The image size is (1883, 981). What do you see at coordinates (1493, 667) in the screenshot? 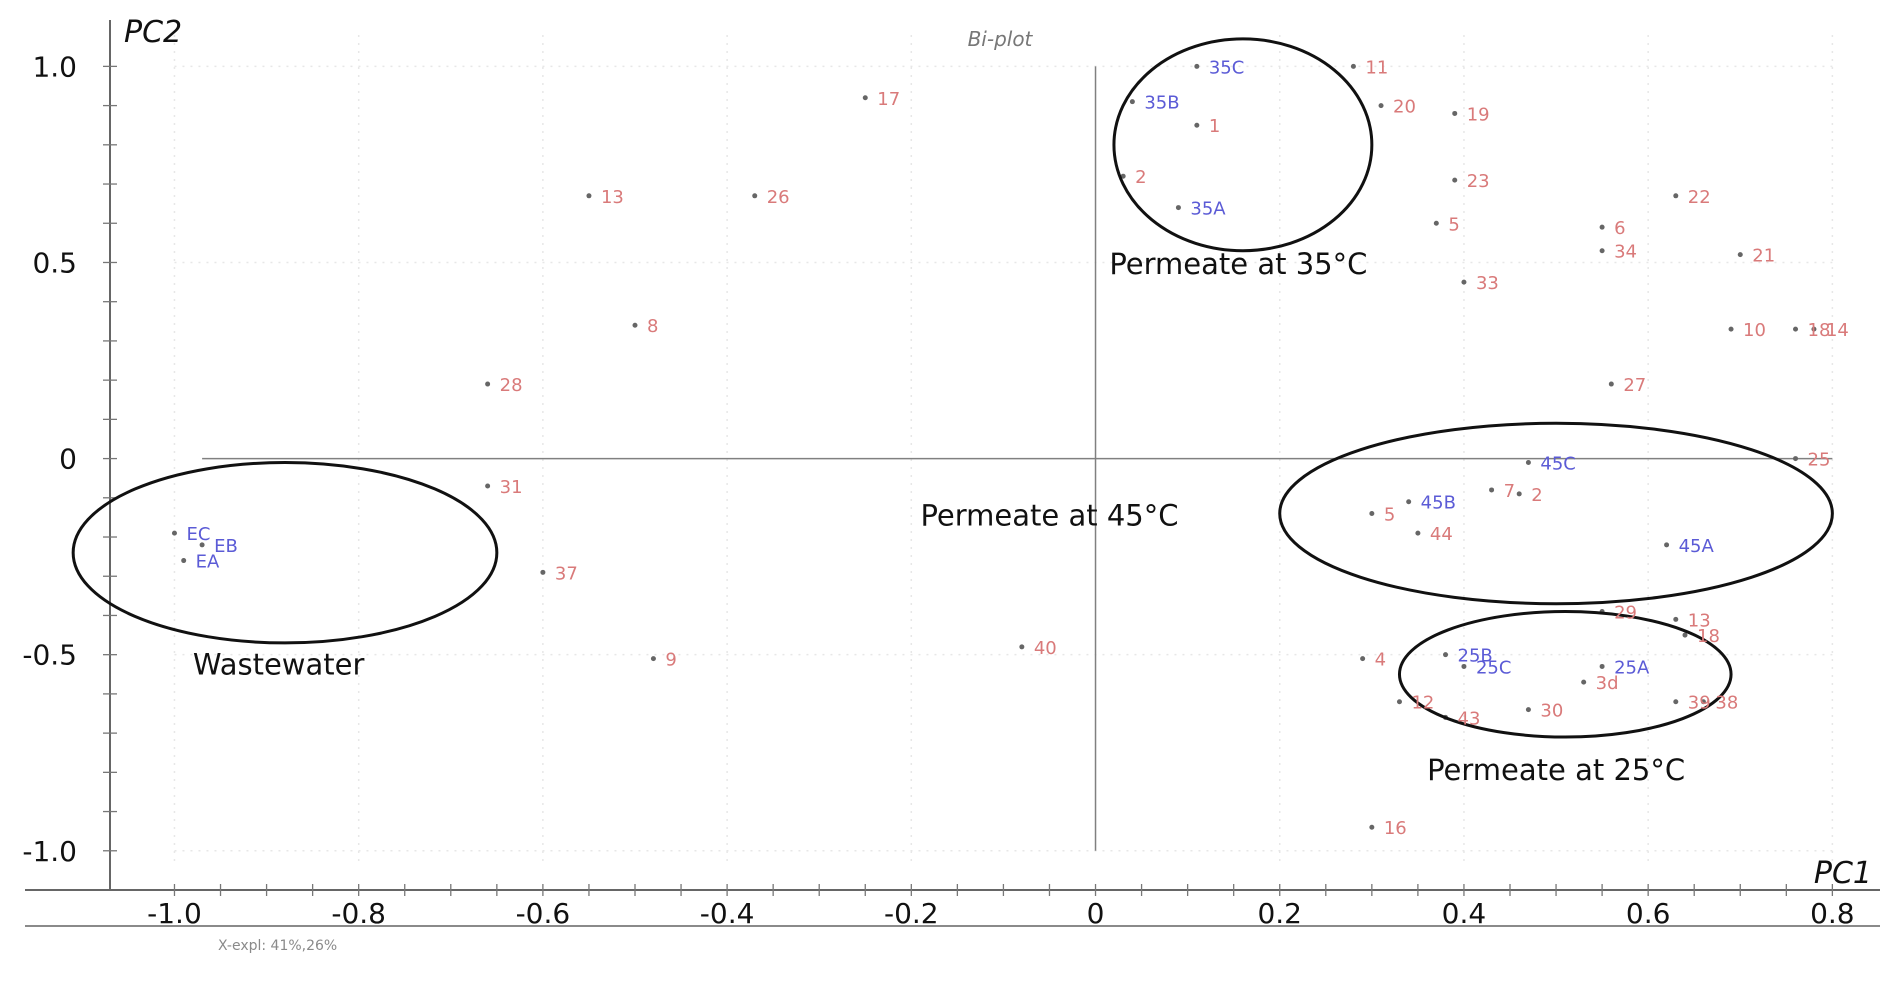
I see `data-point-label: 25C` at bounding box center [1493, 667].